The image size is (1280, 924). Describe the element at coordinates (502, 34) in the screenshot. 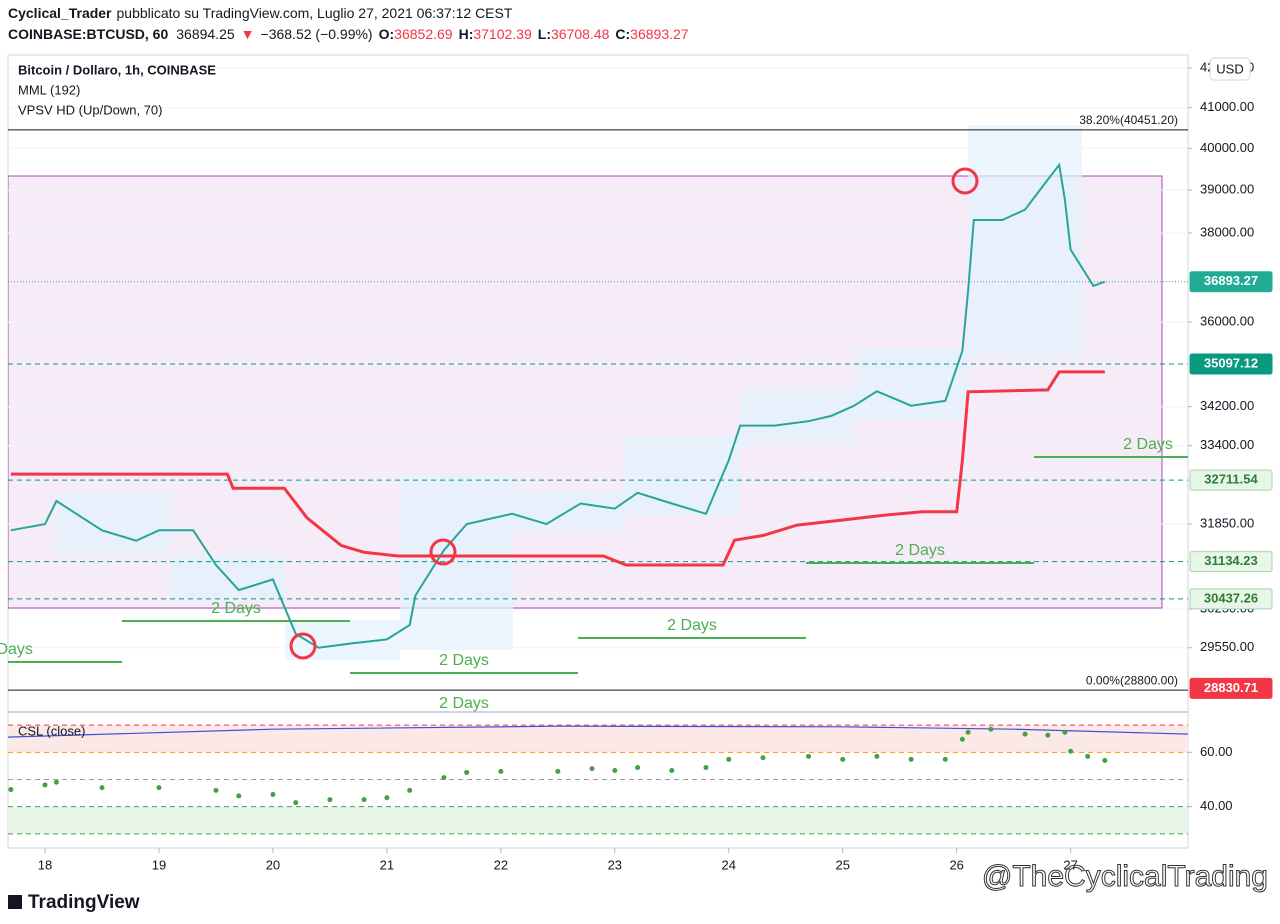

I see `high: 37102.39` at that location.